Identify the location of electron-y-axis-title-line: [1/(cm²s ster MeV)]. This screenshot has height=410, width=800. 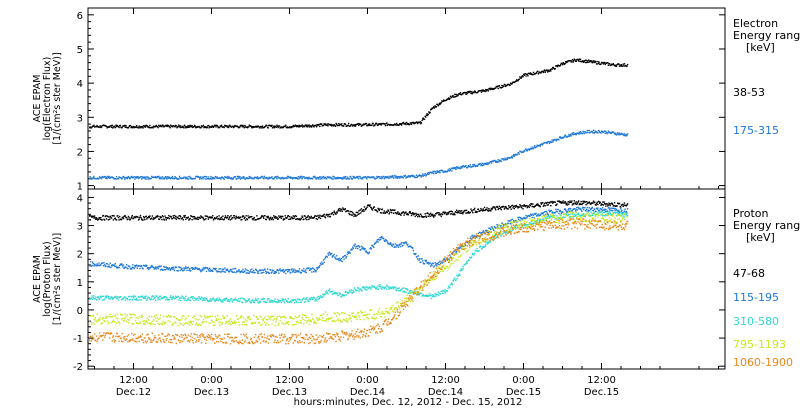
(57, 98).